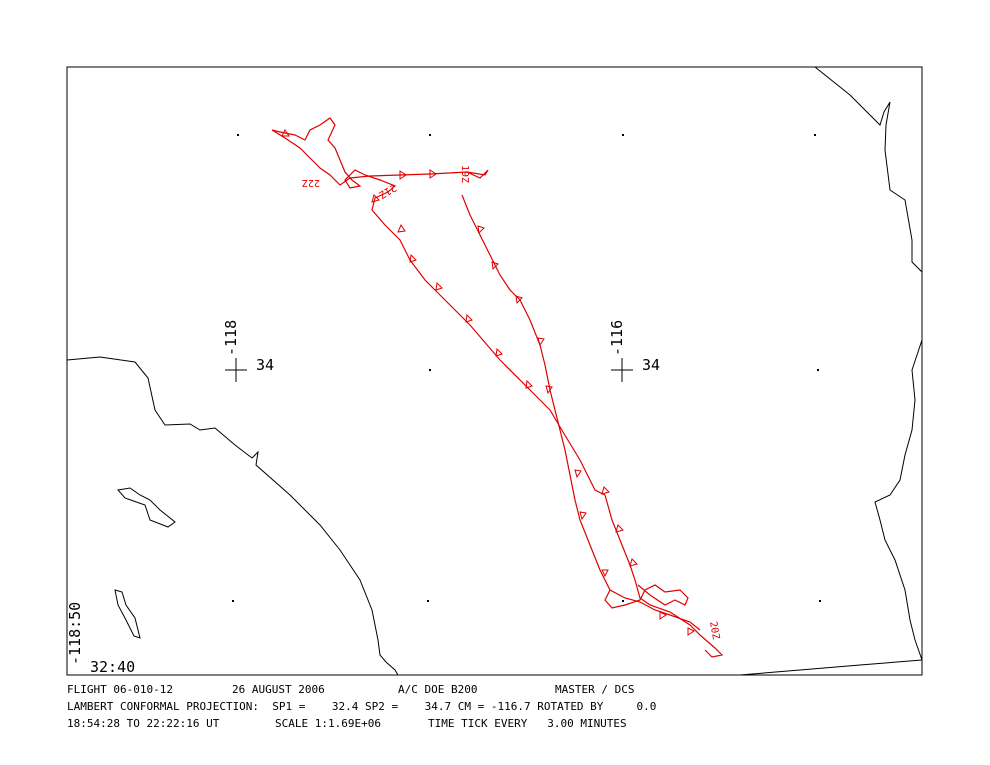  I want to click on footer-date: 26 AUGUST 2006, so click(278, 689).